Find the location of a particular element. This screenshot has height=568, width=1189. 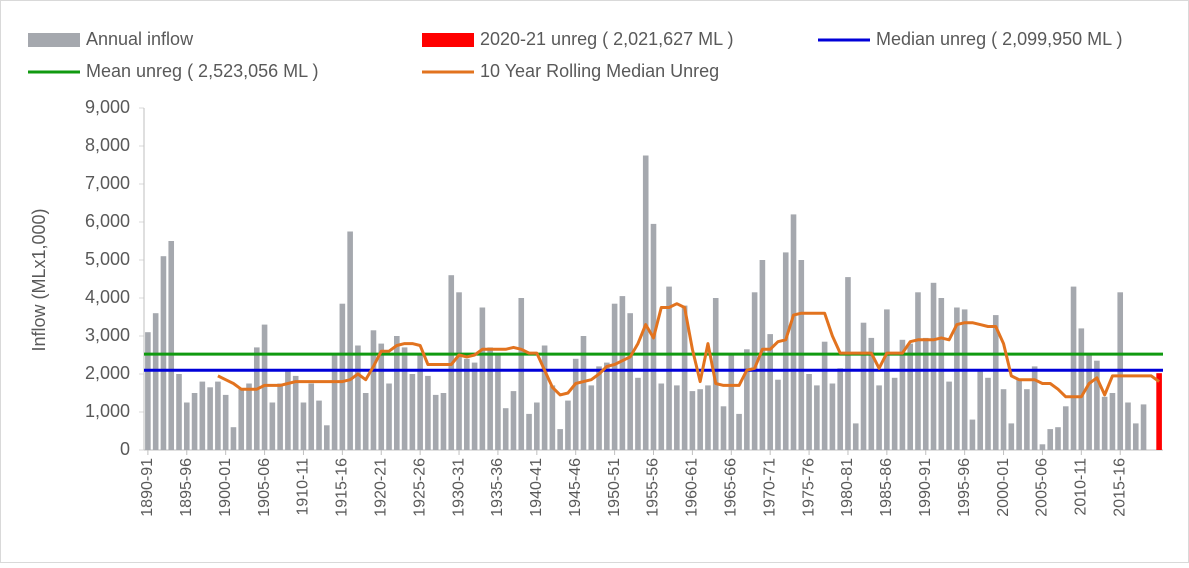

y-tick-label: 2,000 is located at coordinates (107, 373).